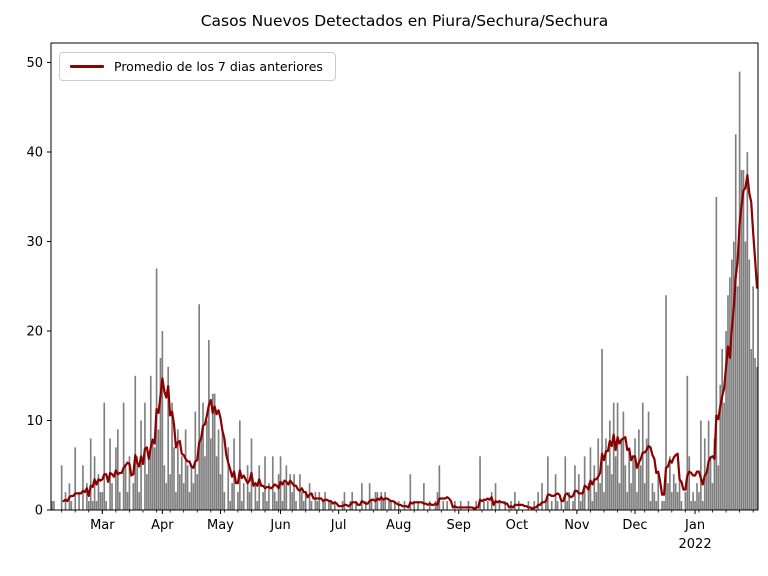 The image size is (768, 576). What do you see at coordinates (279, 525) in the screenshot?
I see `x-tick-label: Jun` at bounding box center [279, 525].